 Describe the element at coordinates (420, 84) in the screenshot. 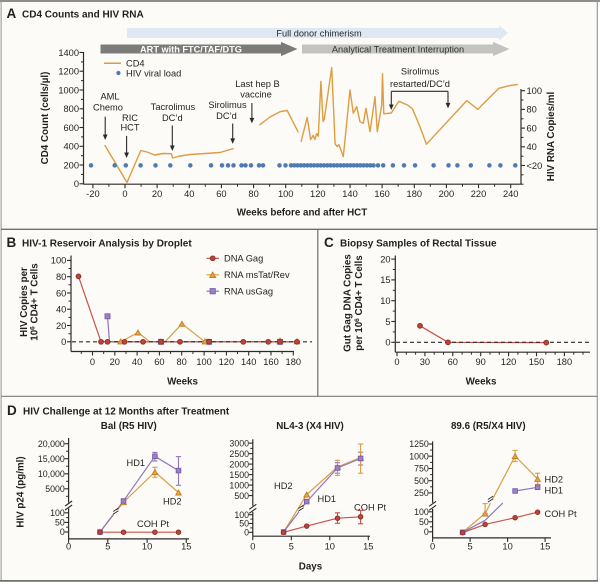

I see `svg-text: restarted/DC’d` at that location.